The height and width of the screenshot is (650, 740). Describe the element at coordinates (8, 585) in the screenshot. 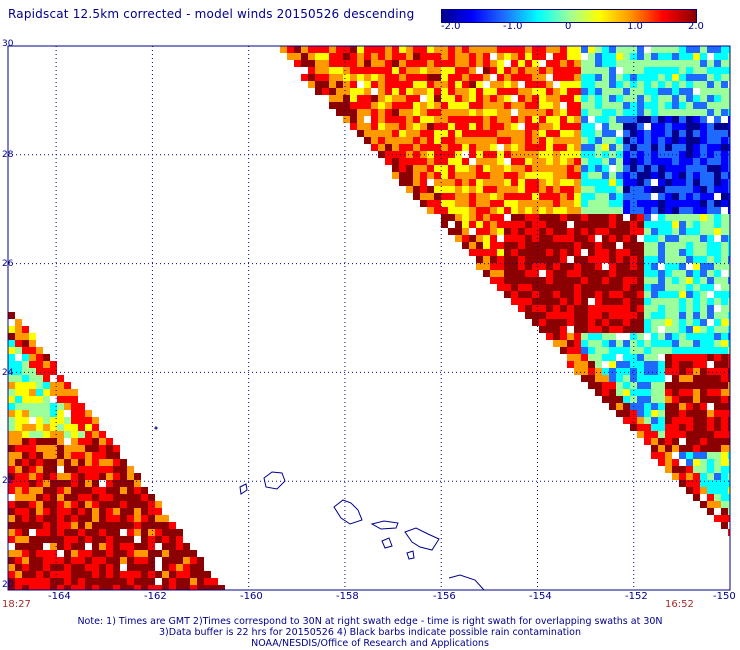

I see `lat-label: 20` at that location.